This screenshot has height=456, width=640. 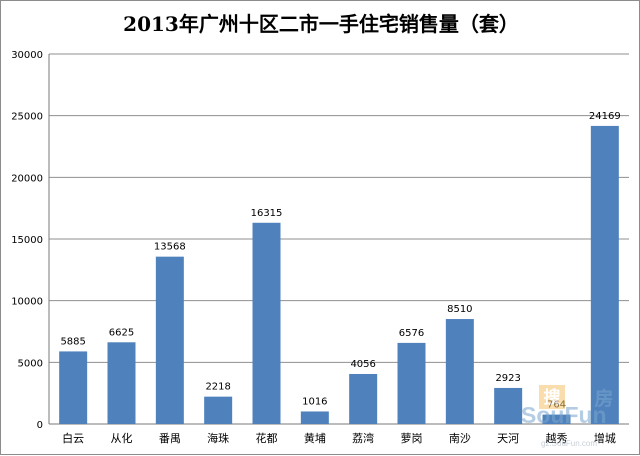 What do you see at coordinates (321, 24) in the screenshot?
I see `chart-title: 2013年广州十区二市一手住宅销售量（套）` at bounding box center [321, 24].